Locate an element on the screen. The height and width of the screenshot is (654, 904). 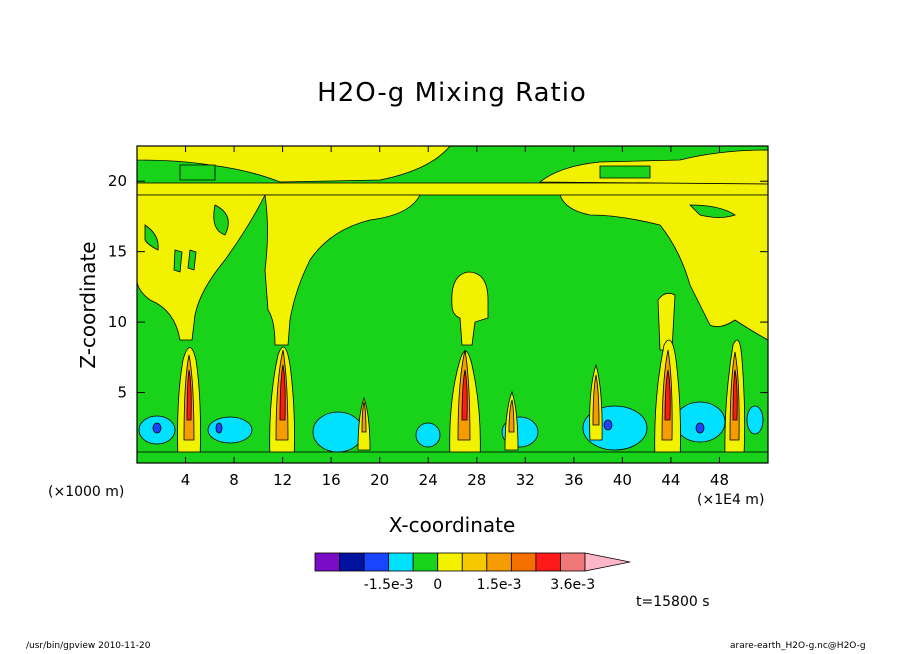
x-tick-label: 36 is located at coordinates (573, 480).